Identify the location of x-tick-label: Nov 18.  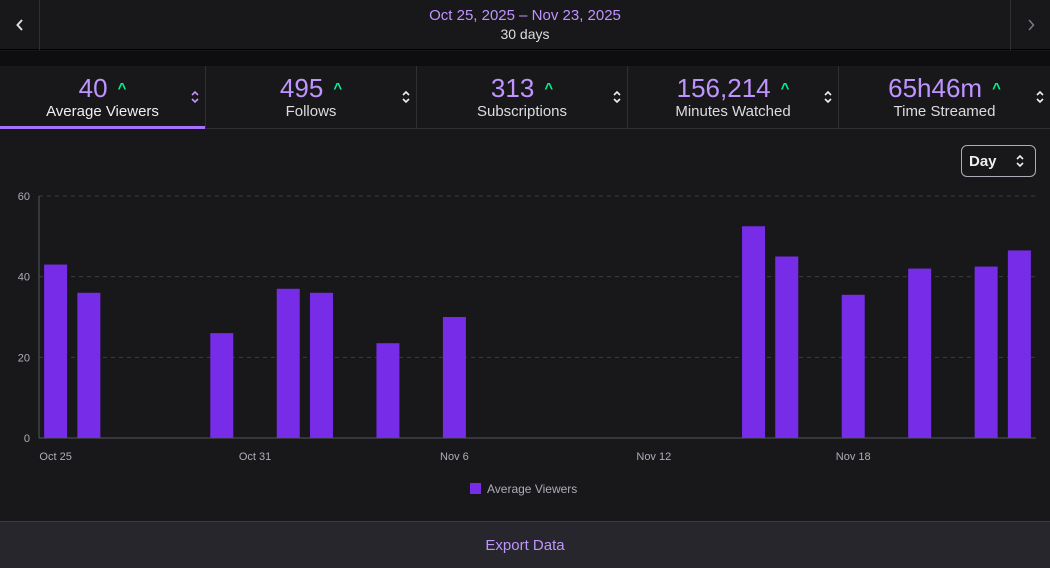
(853, 457).